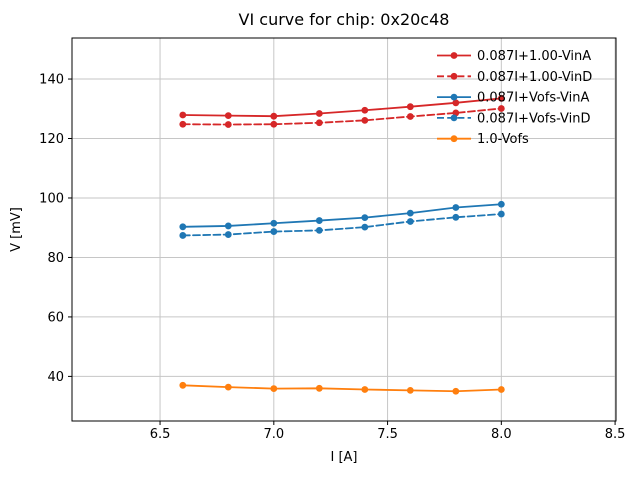 This screenshot has width=640, height=485. What do you see at coordinates (51, 198) in the screenshot?
I see `y-tick-label: 100` at bounding box center [51, 198].